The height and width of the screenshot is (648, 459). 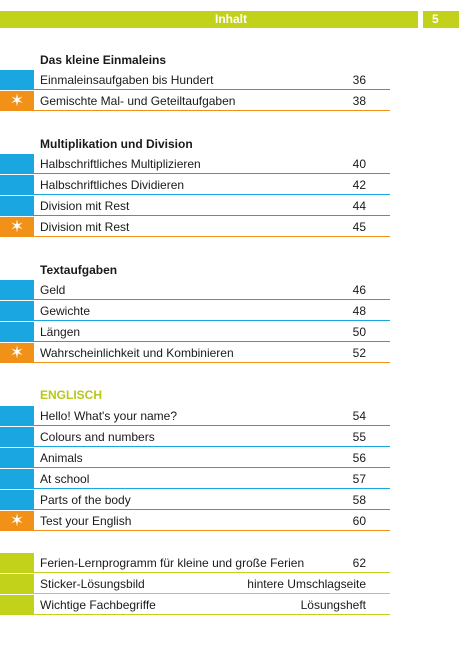 What do you see at coordinates (195, 437) in the screenshot?
I see `toc-row: Colours and numbers 55` at bounding box center [195, 437].